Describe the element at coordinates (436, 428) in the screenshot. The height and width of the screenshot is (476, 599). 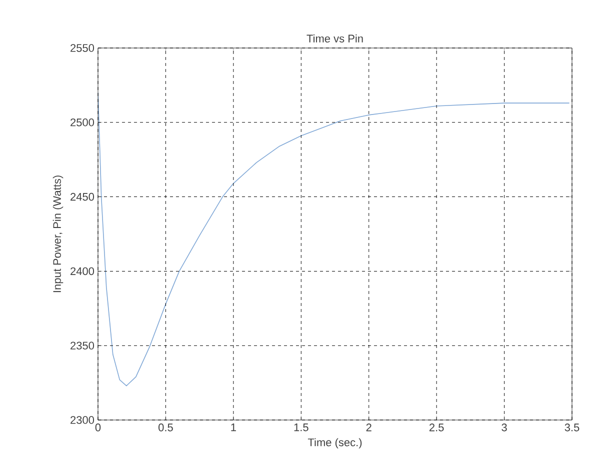
I see `x-tick-label: 2.5` at that location.